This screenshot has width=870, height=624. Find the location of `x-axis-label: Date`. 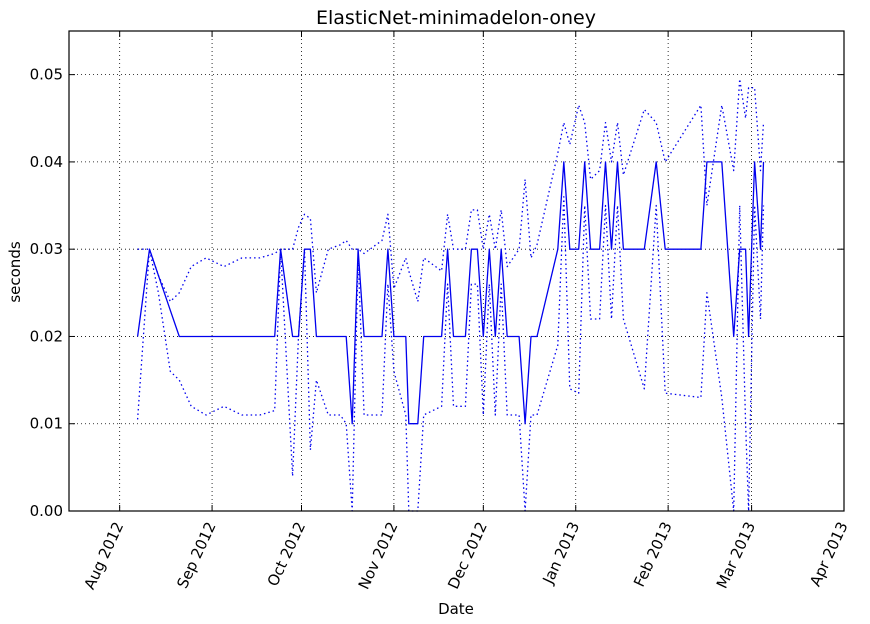

x-axis-label: Date is located at coordinates (456, 609).